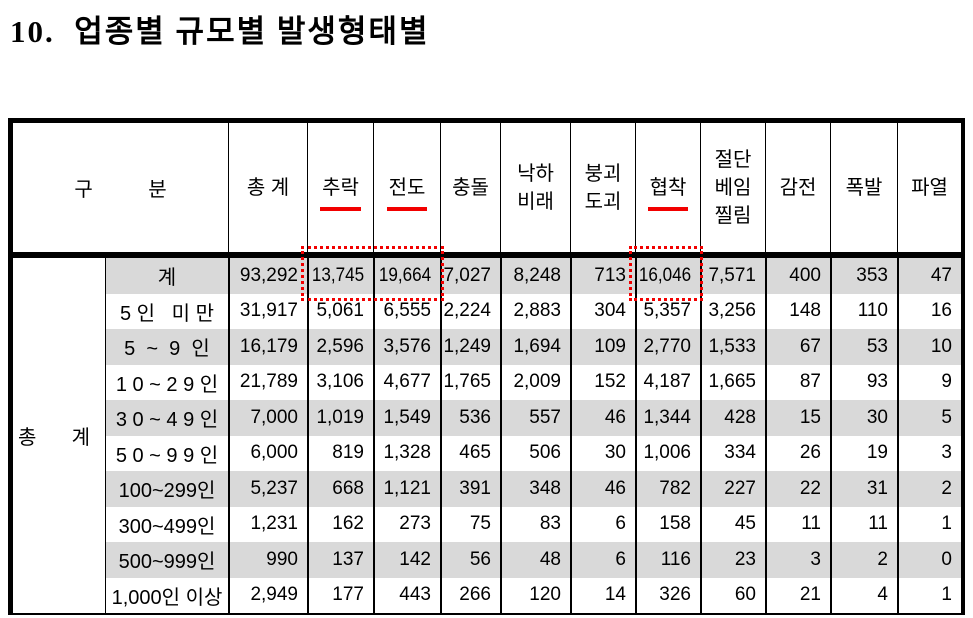 The width and height of the screenshot is (973, 618). Describe the element at coordinates (166, 382) in the screenshot. I see `row-label: 1 0 ~ 2 9 인` at that location.